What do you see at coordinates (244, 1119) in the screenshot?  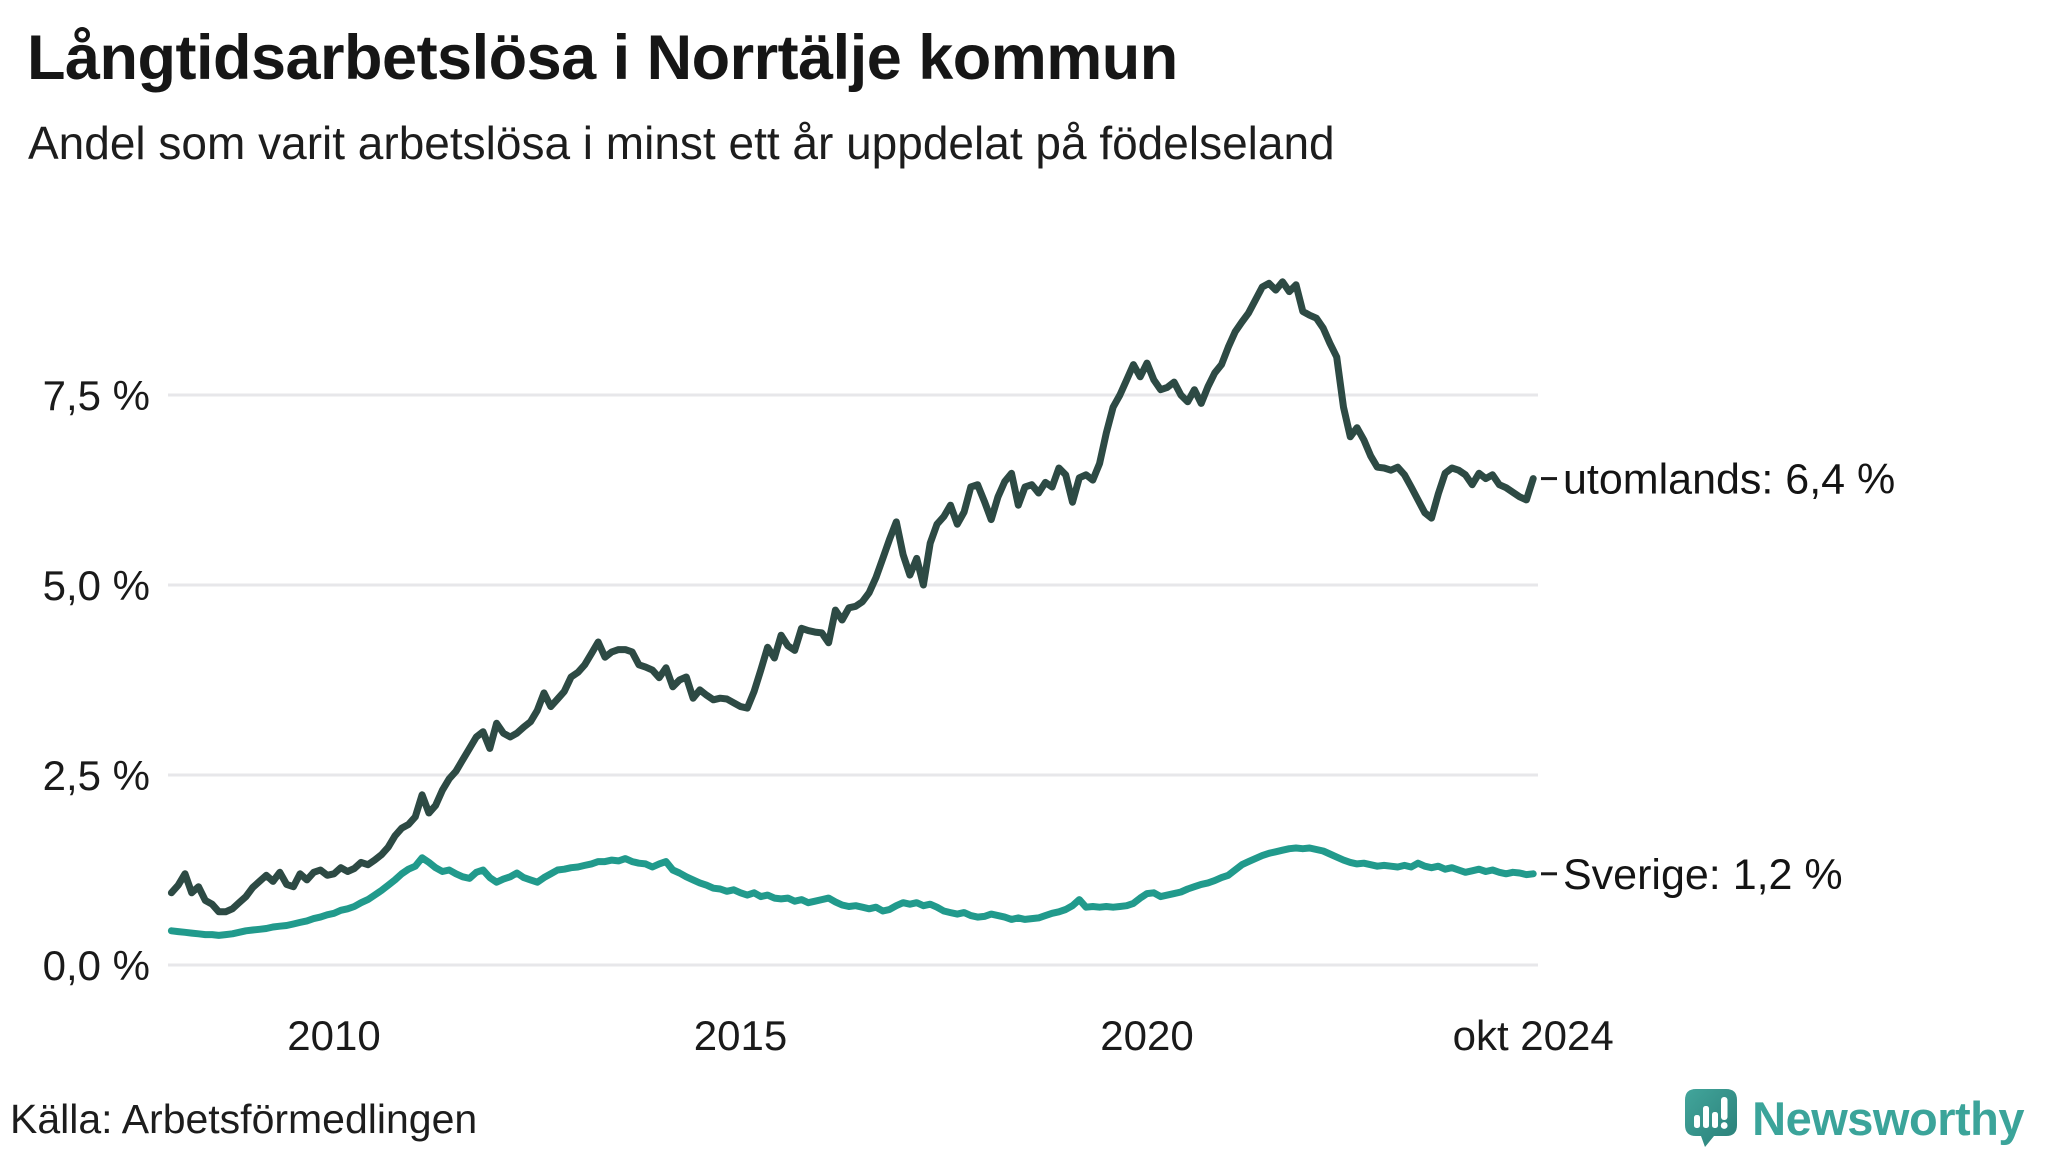 I see `source-note: Källa: Arbetsförmedlingen` at bounding box center [244, 1119].